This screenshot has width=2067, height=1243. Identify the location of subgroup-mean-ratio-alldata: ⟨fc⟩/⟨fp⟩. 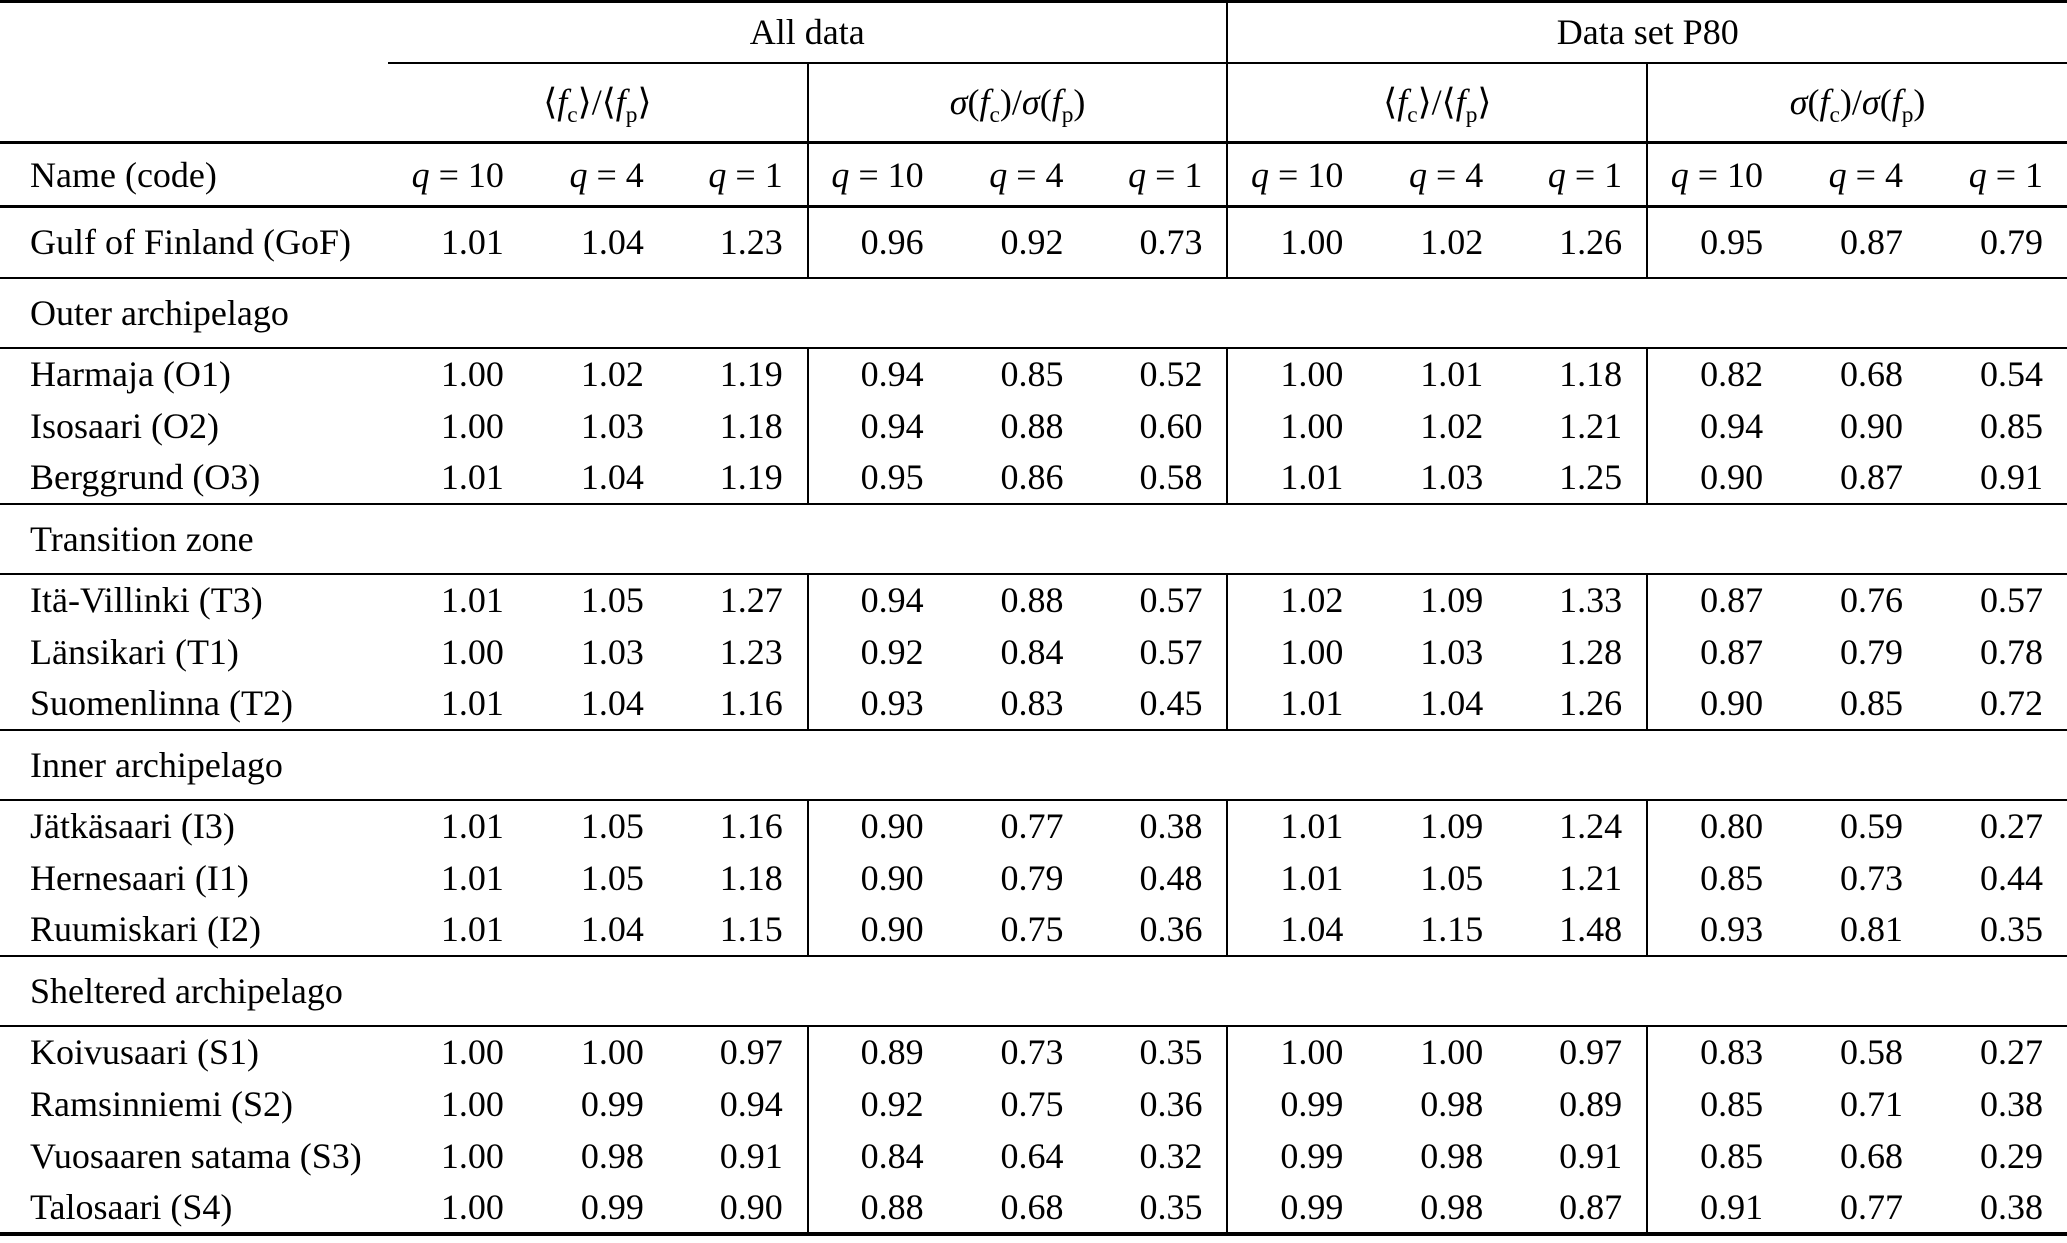
(598, 103).